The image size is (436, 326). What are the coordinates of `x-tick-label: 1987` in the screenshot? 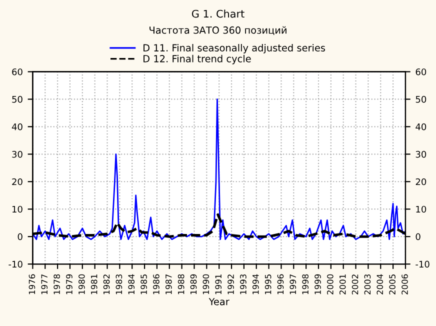 It's located at (169, 284).